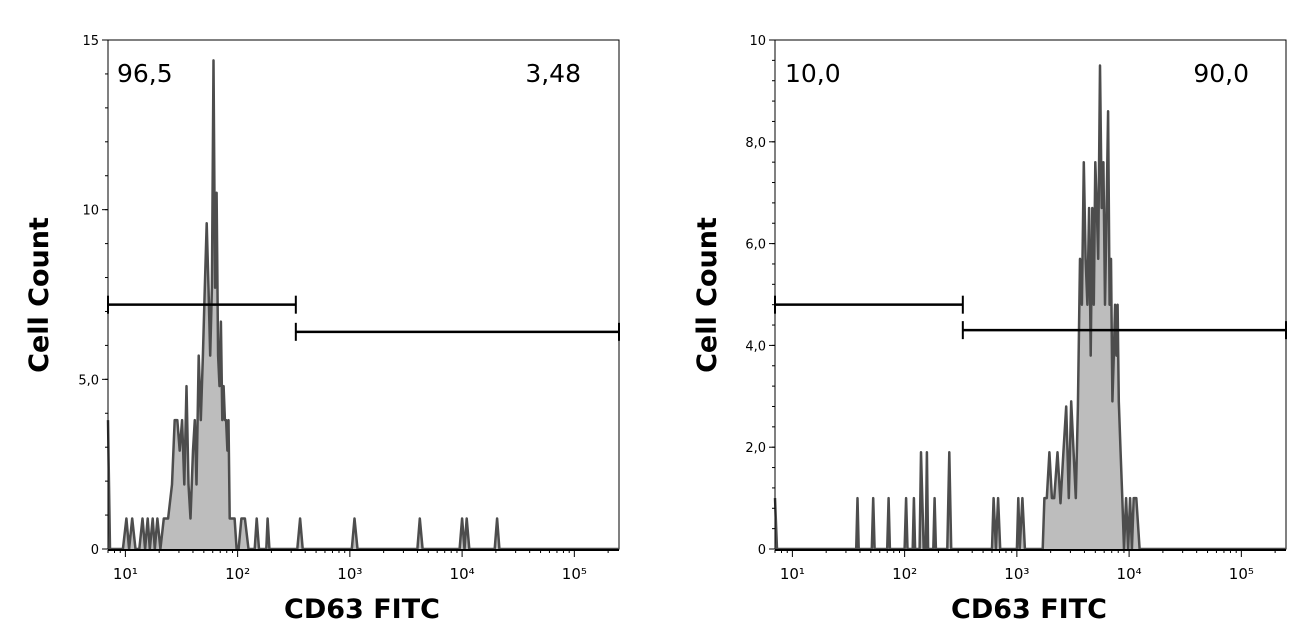 This screenshot has width=1307, height=641. I want to click on gate-percentage: 3,48, so click(553, 73).